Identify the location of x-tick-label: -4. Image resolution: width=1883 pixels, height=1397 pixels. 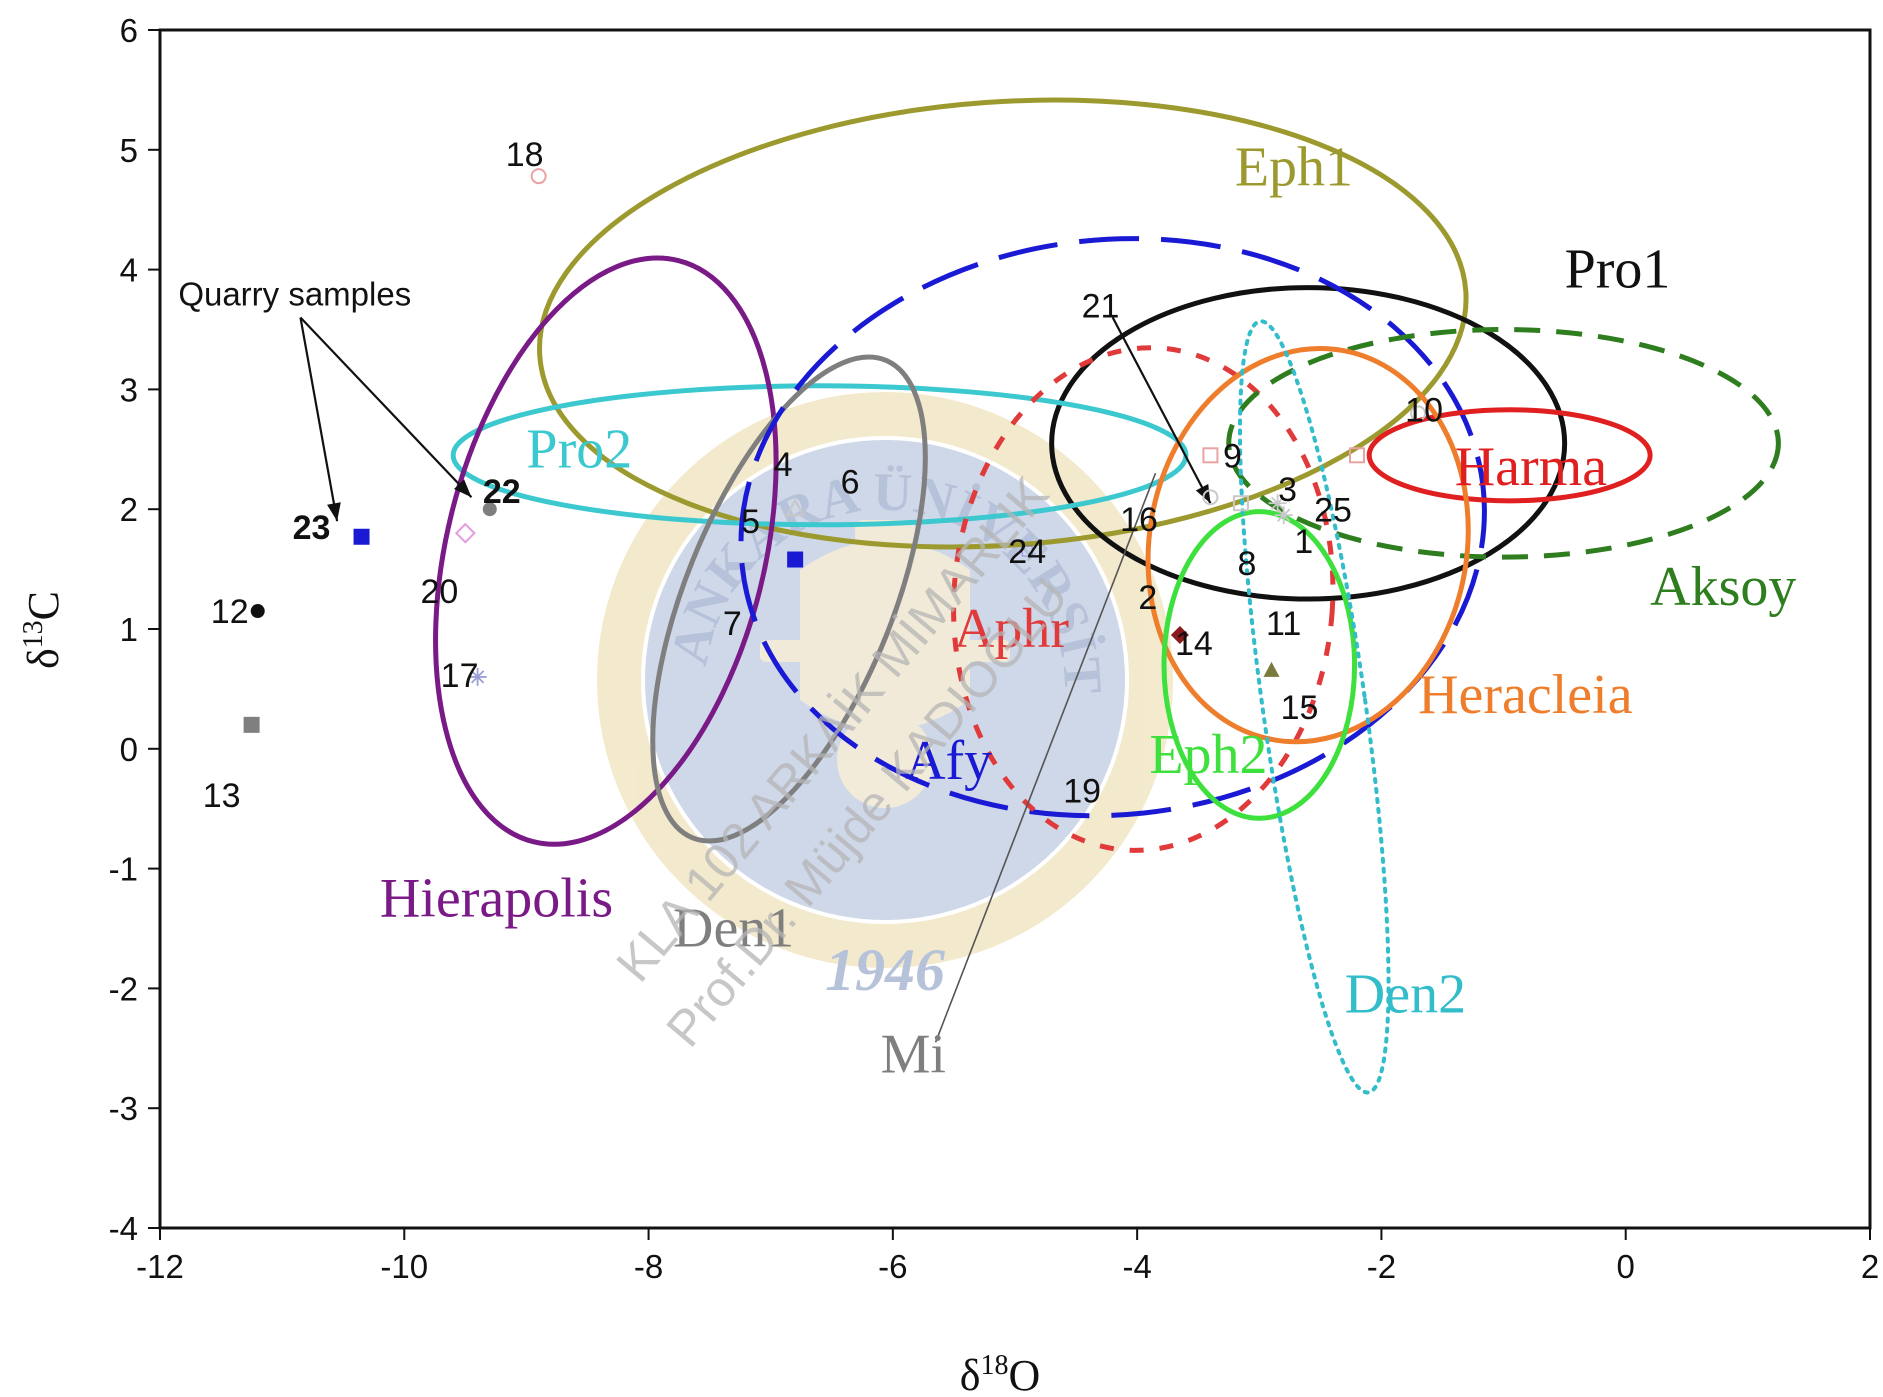
(1136, 1266).